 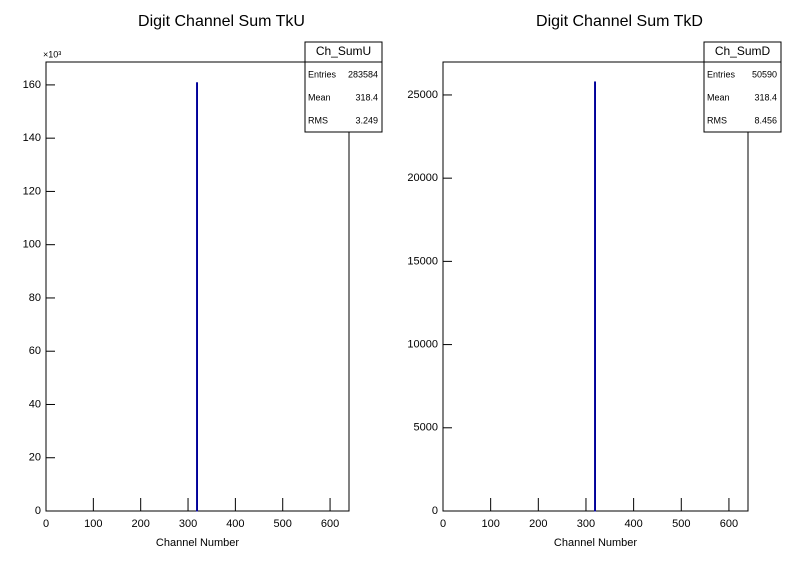 I want to click on stats-name: Ch_SumU, so click(x=343, y=51).